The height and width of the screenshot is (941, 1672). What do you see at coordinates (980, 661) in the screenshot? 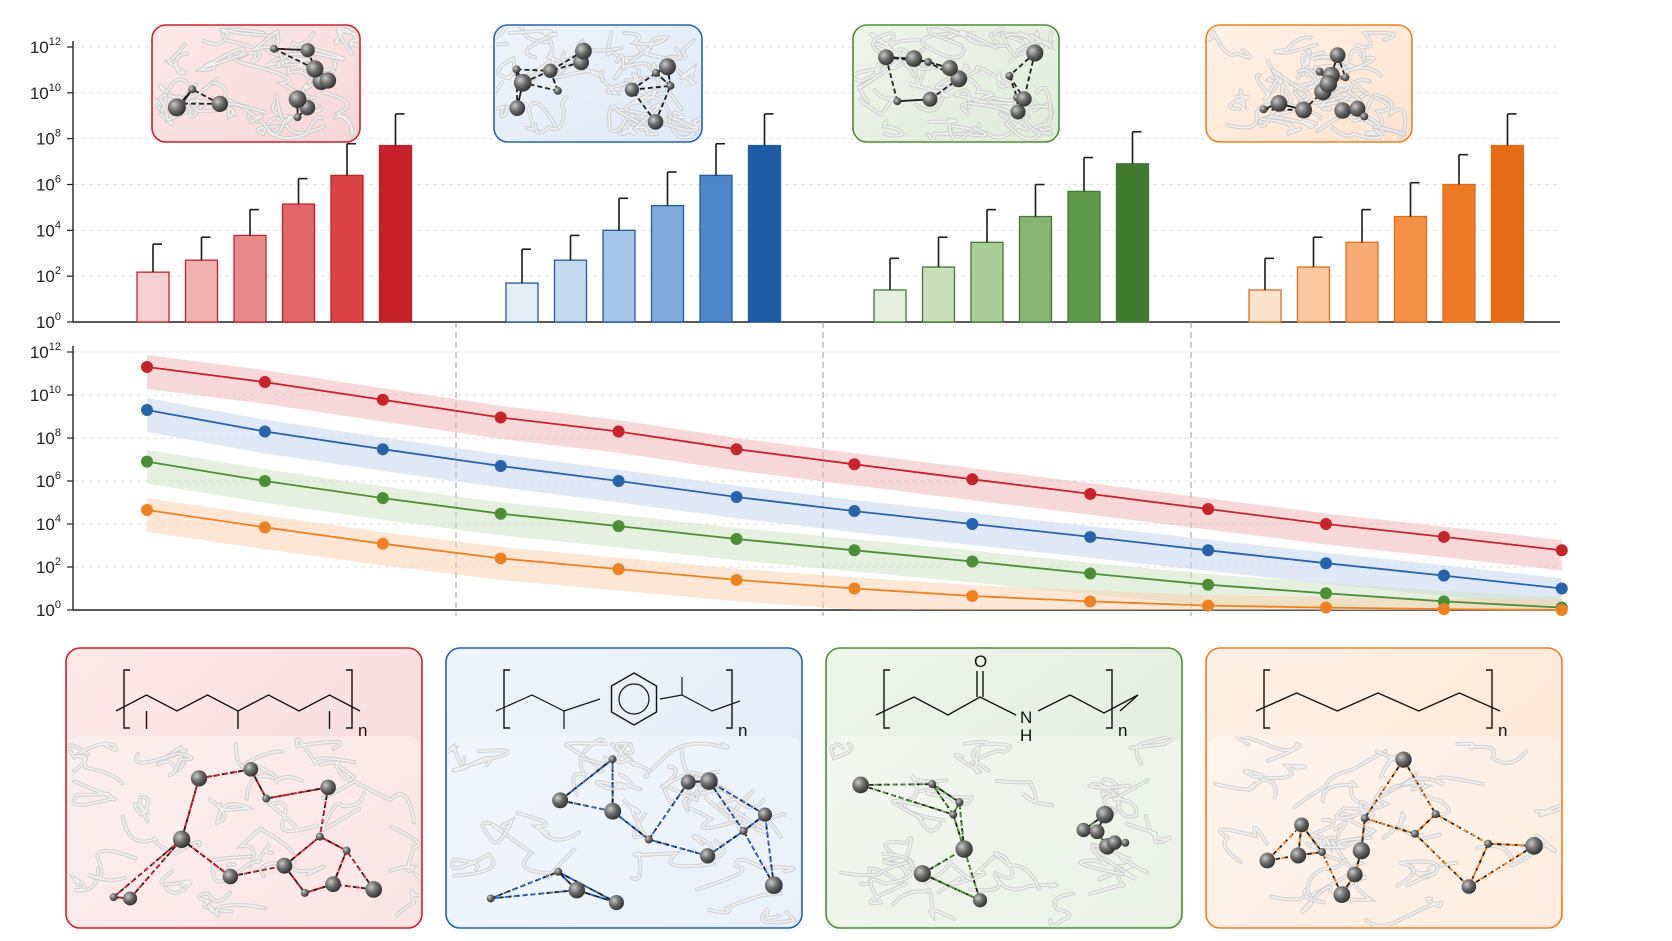
I see `oxygen-atom-label: O` at bounding box center [980, 661].